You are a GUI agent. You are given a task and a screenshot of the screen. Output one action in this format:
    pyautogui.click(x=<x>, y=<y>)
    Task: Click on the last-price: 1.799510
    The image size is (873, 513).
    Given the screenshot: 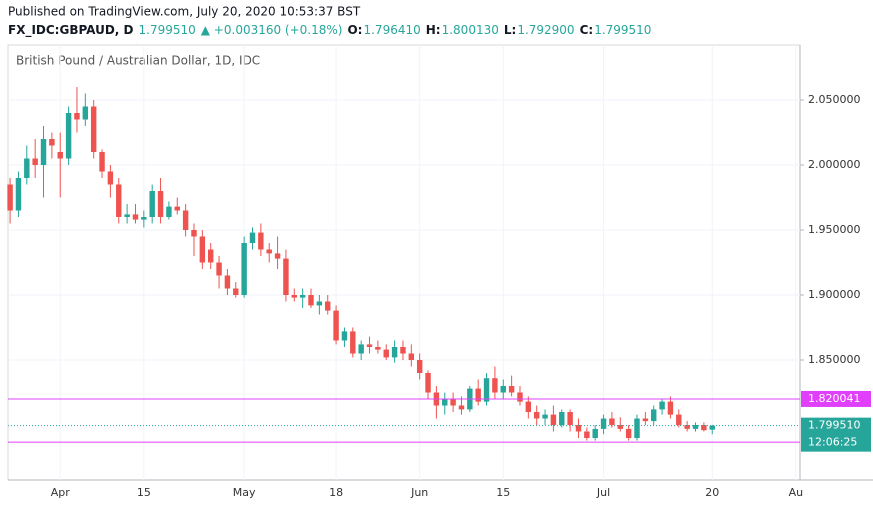 What is the action you would take?
    pyautogui.click(x=167, y=30)
    